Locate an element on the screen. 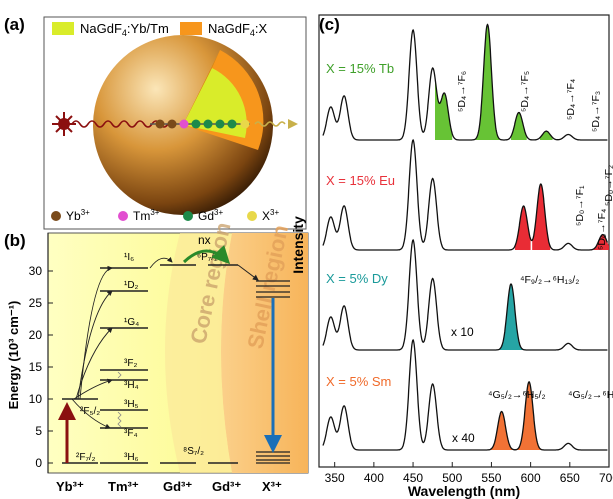  ann-eu-2: ⁵D₀→⁷F₂ is located at coordinates (608, 185).